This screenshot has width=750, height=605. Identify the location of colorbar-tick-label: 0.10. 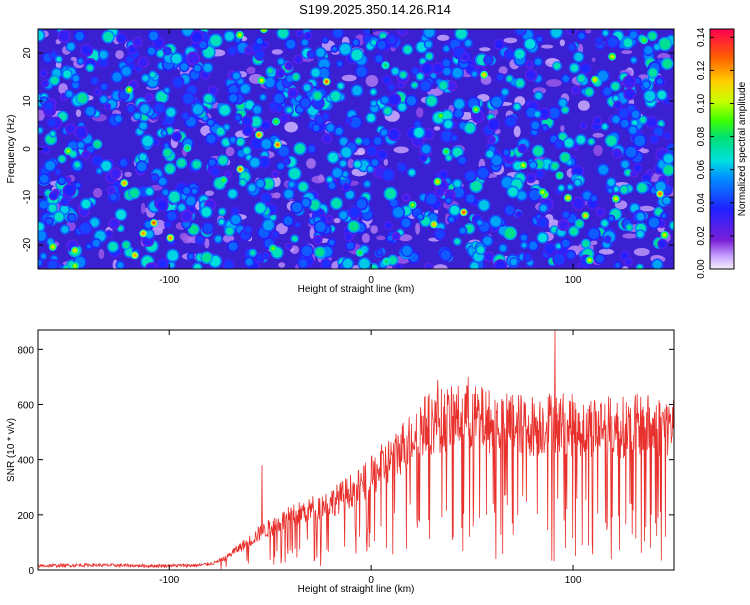
(701, 103).